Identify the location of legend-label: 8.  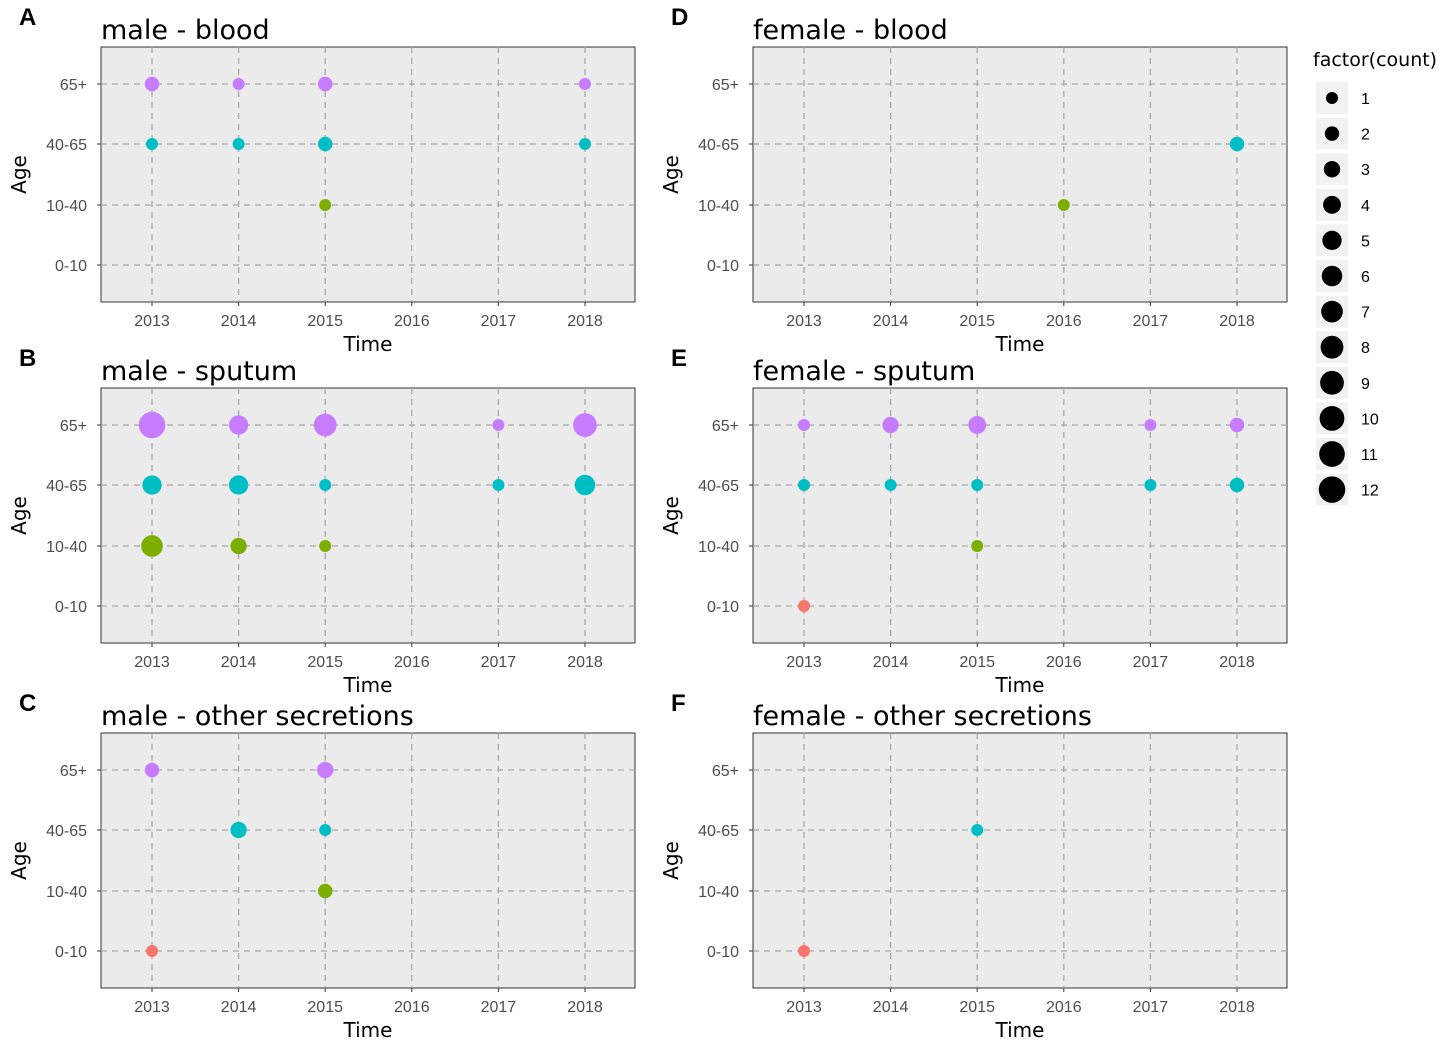
(1365, 348).